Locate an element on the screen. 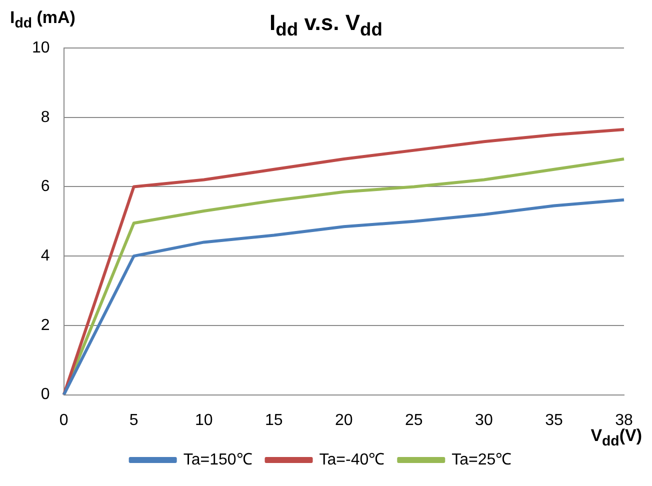  y-tick-label: 10 is located at coordinates (41, 47).